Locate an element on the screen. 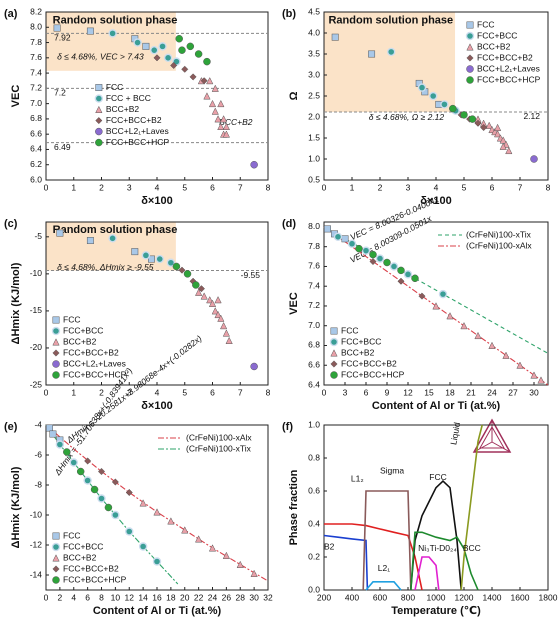 This screenshot has width=560, height=634. threshold-label: 2.12 is located at coordinates (531, 116).